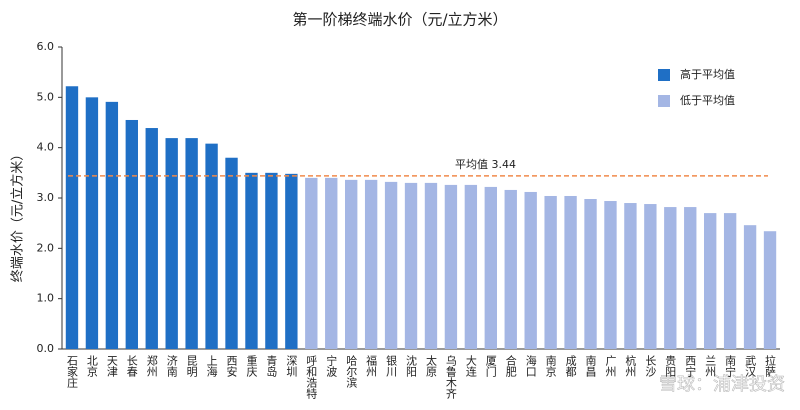  Describe the element at coordinates (490, 366) in the screenshot. I see `x-tick-label: 厦门` at that location.